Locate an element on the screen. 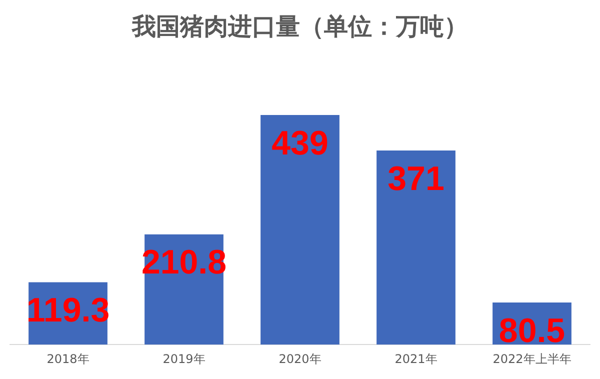 This screenshot has width=600, height=379. x-tick-label: 2019年 is located at coordinates (184, 359).